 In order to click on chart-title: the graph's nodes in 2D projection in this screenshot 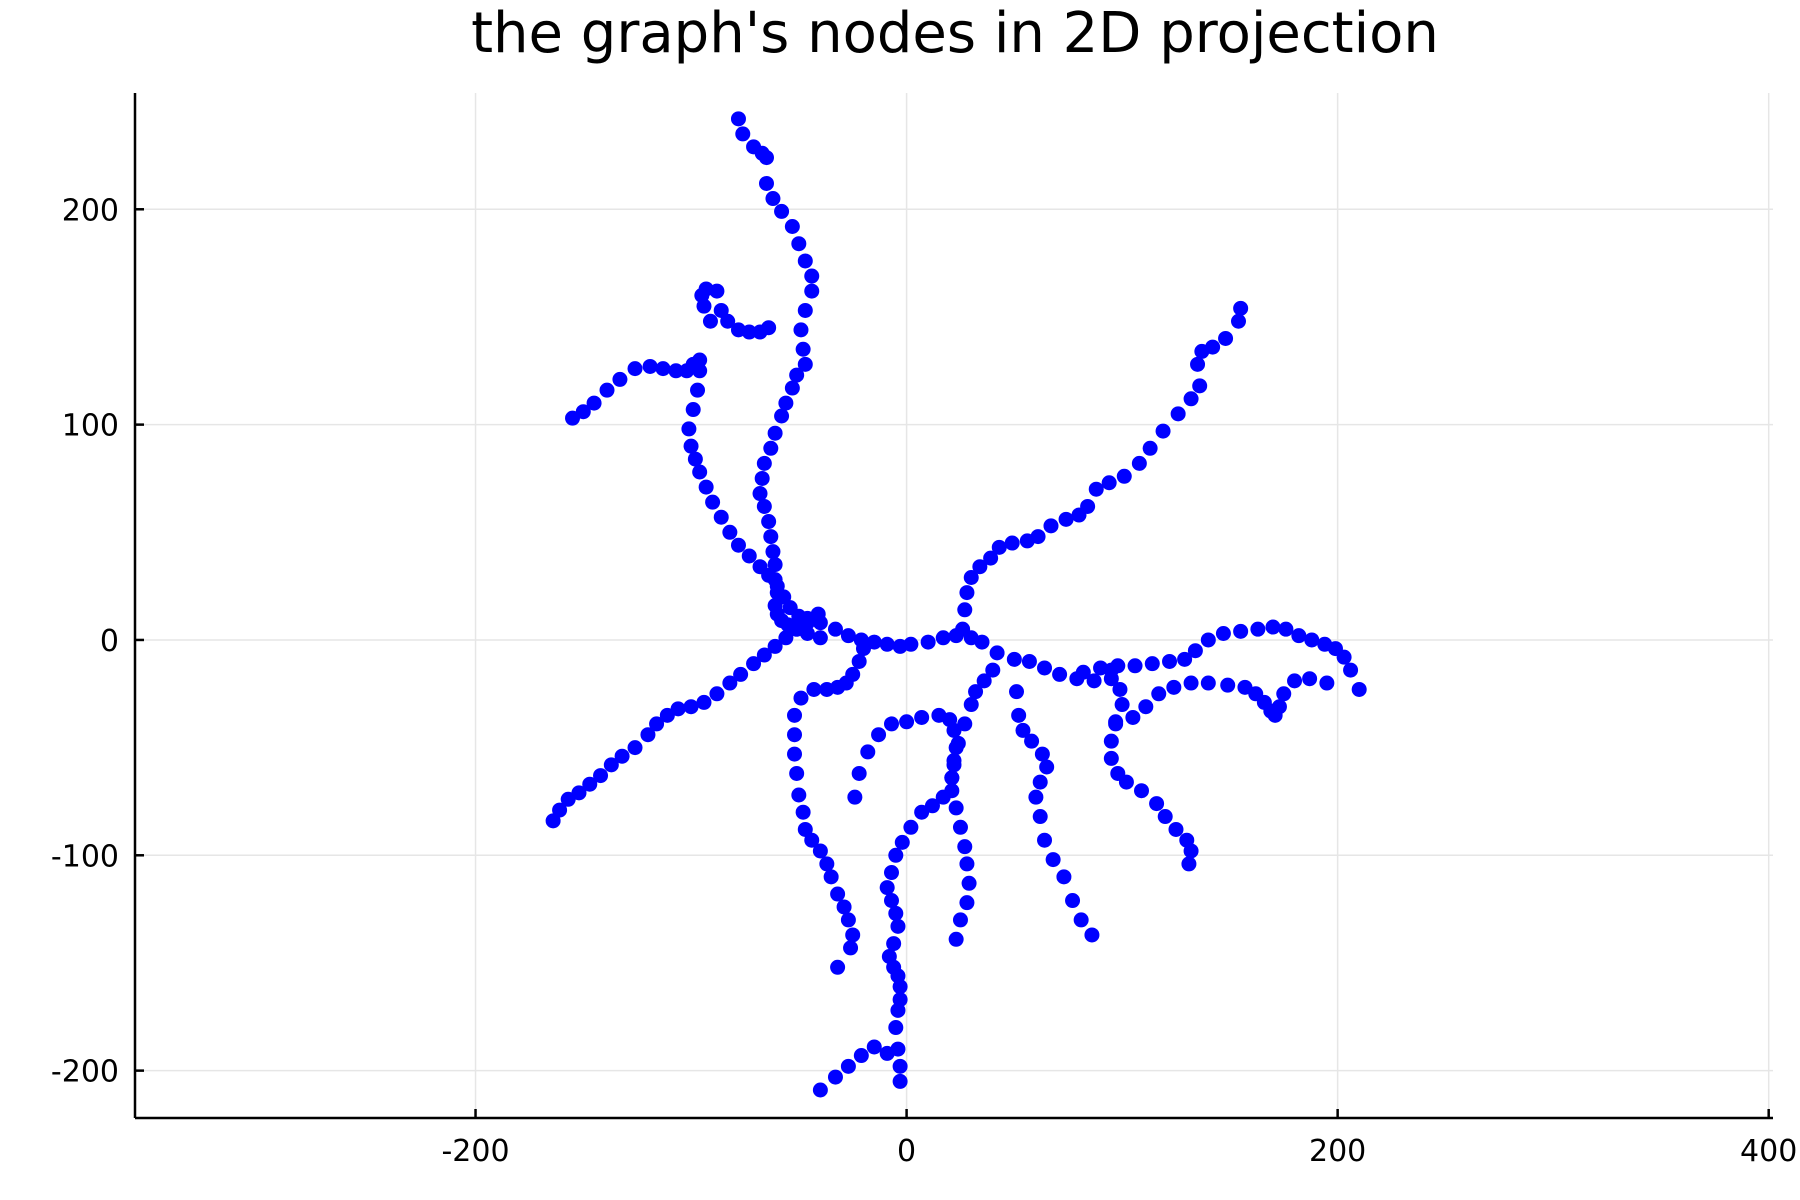, I will do `click(955, 33)`.